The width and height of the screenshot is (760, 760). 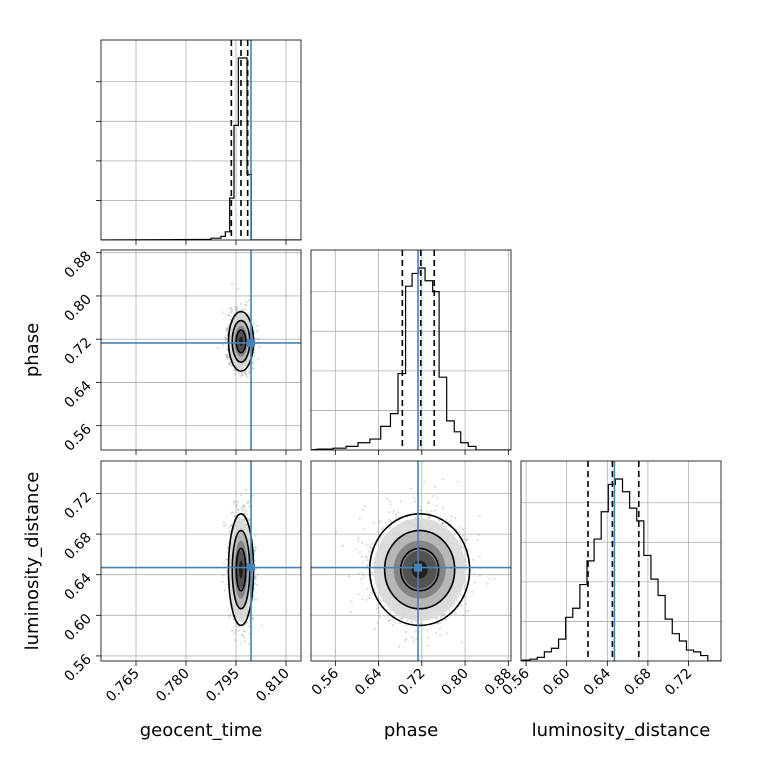 What do you see at coordinates (411, 358) in the screenshot?
I see `hist-phase-steps` at bounding box center [411, 358].